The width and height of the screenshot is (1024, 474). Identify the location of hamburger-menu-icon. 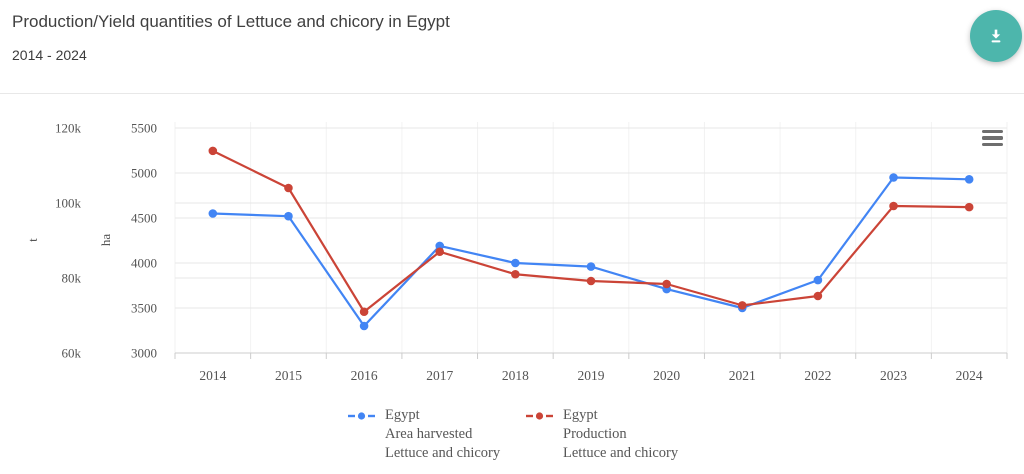
(992, 131).